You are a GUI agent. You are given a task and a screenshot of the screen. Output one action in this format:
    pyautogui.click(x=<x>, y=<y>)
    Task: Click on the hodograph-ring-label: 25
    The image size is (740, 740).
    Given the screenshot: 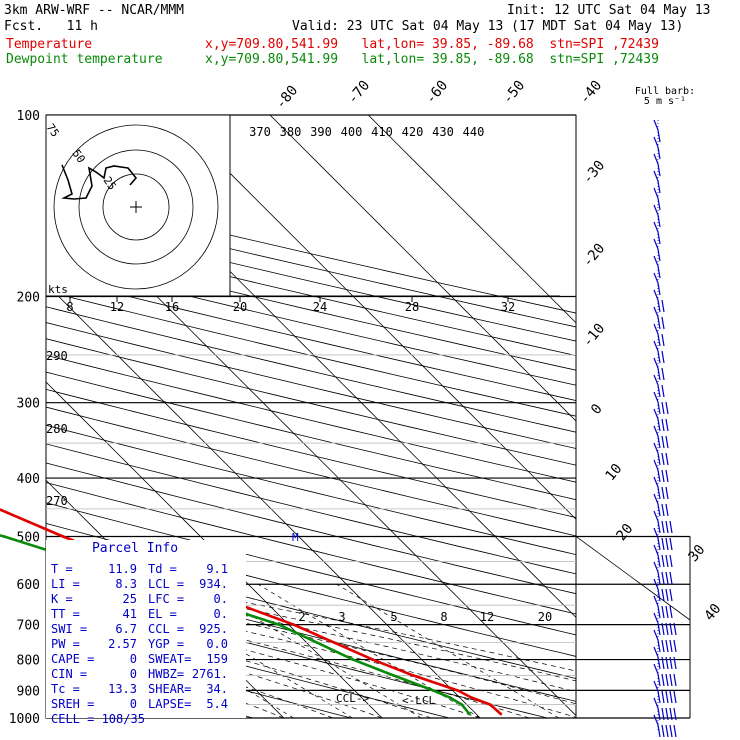 What is the action you would take?
    pyautogui.click(x=110, y=183)
    